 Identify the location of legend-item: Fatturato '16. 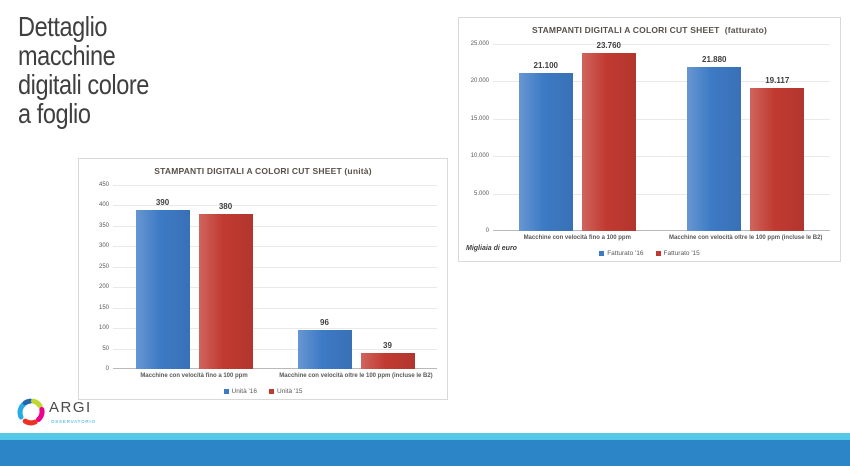
(621, 253).